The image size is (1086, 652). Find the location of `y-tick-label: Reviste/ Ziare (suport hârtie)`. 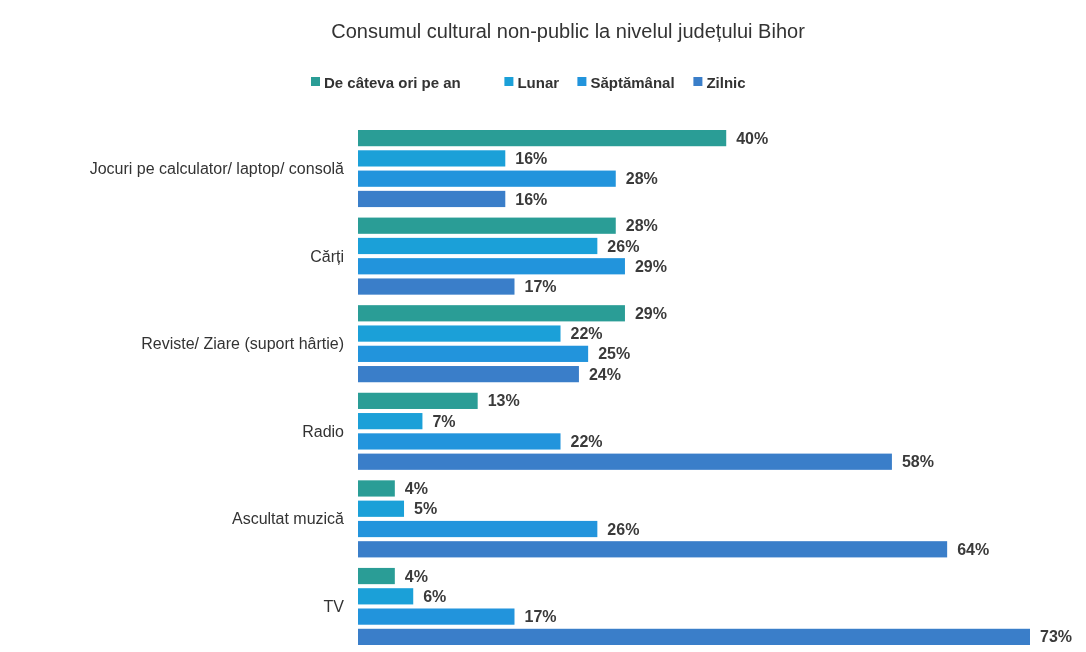

y-tick-label: Reviste/ Ziare (suport hârtie) is located at coordinates (242, 344).